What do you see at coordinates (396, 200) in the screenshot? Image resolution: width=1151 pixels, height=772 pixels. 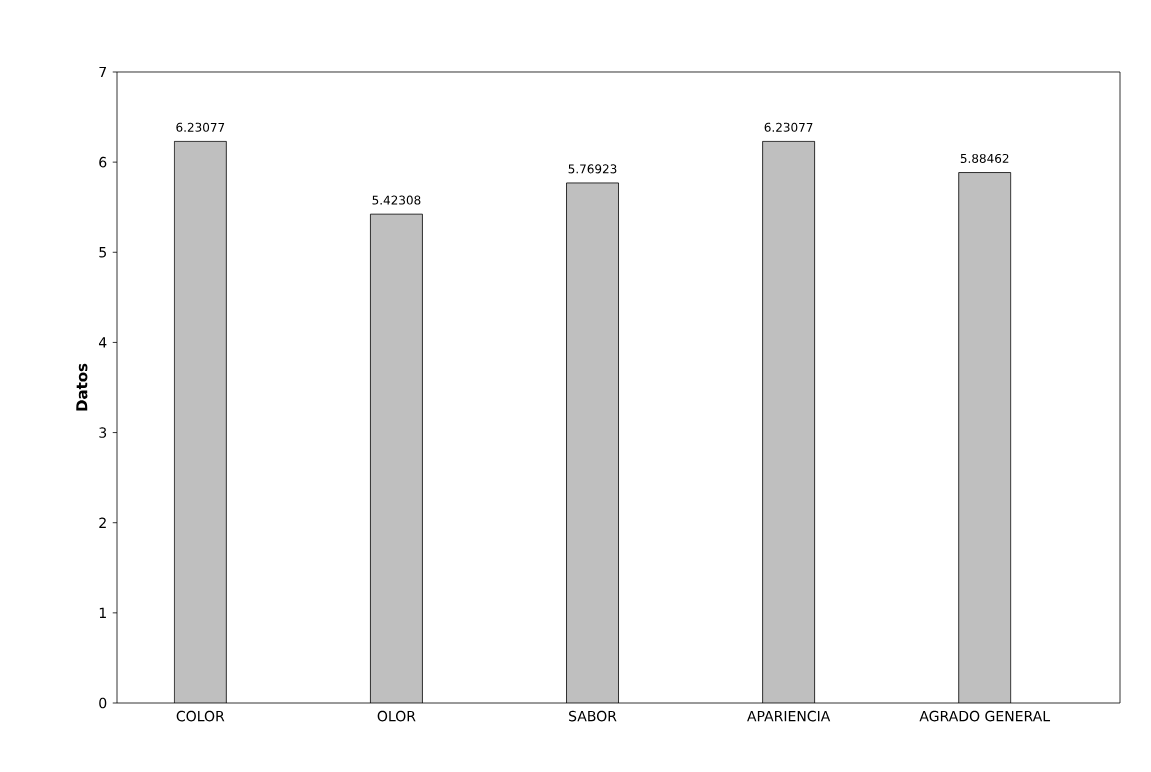 I see `data-label: 5.42308` at bounding box center [396, 200].